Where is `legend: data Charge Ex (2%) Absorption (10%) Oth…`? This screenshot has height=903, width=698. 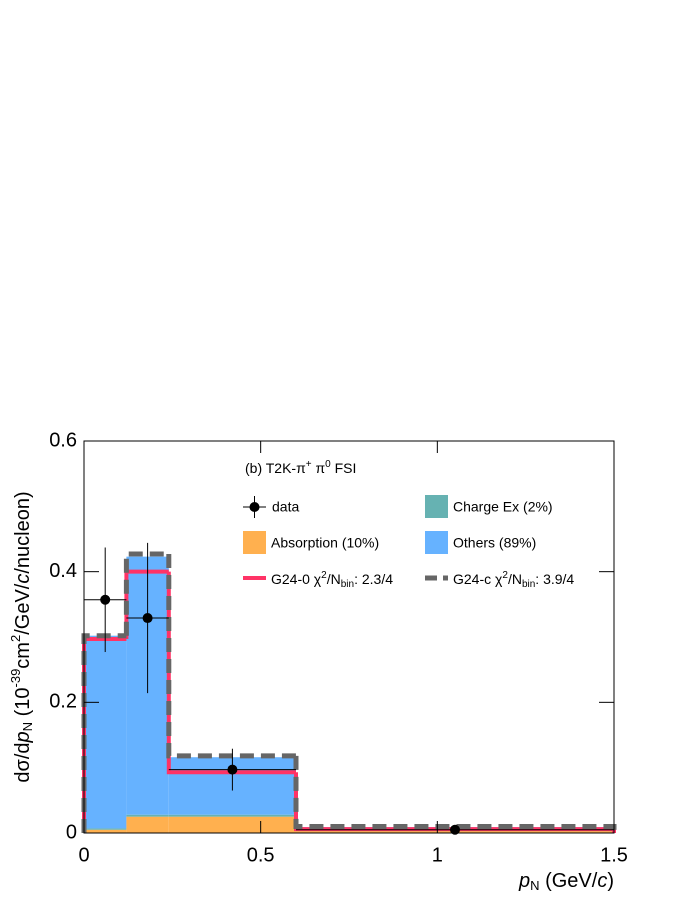 legend: data Charge Ex (2%) Absorption (10%) Oth… is located at coordinates (408, 542).